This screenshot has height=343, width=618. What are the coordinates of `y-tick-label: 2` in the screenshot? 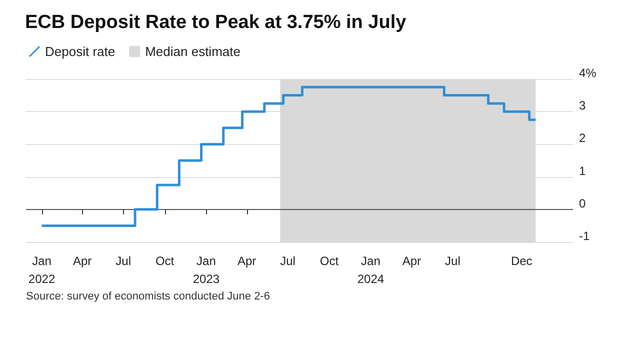 It's located at (582, 138).